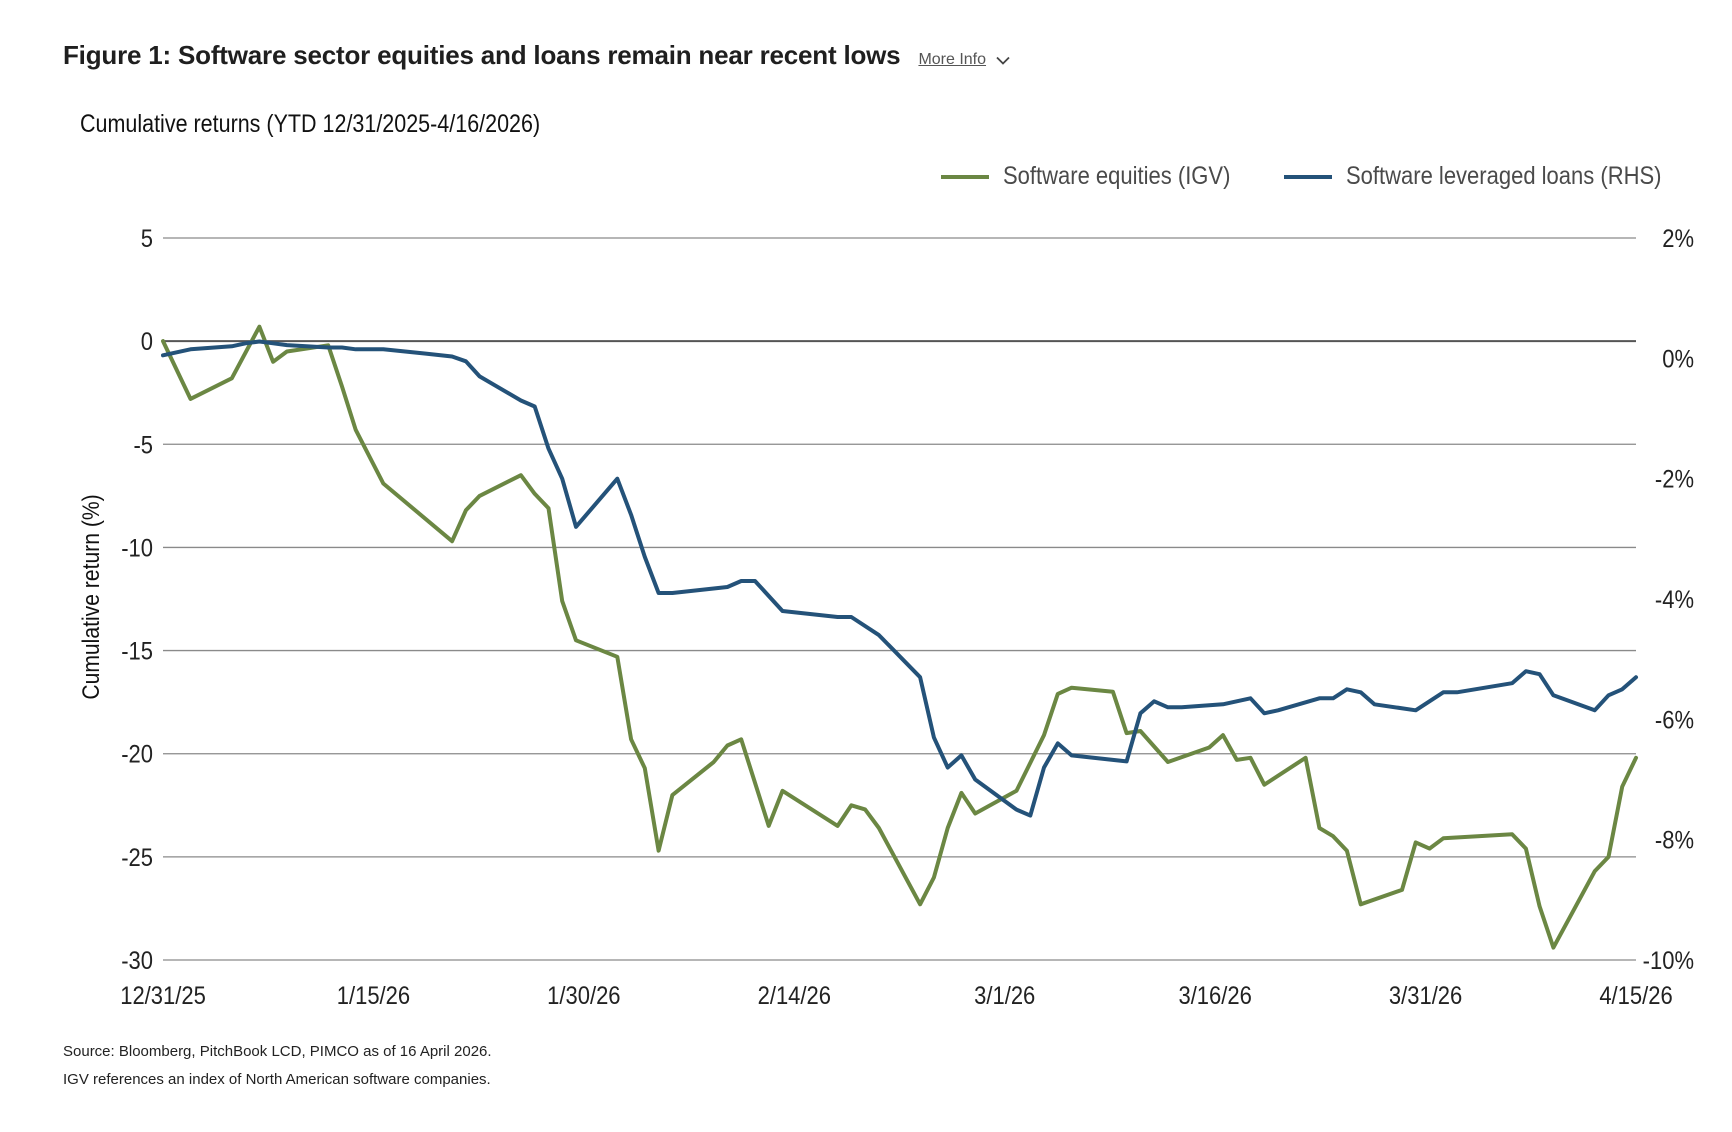 This screenshot has width=1732, height=1132. What do you see at coordinates (147, 239) in the screenshot?
I see `y-tick-label: 5` at bounding box center [147, 239].